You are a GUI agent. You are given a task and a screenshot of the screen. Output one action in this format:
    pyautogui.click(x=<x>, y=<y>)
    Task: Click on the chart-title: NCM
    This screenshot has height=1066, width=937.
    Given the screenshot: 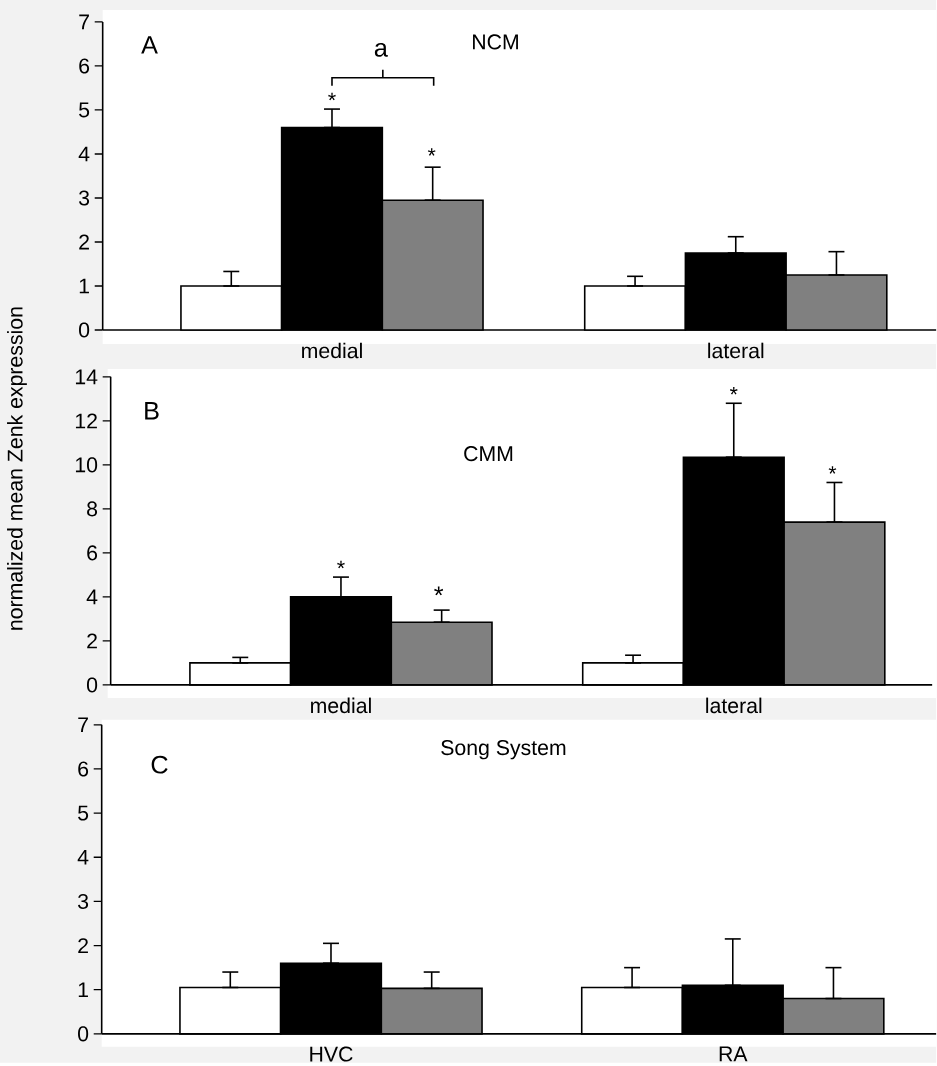 What is the action you would take?
    pyautogui.click(x=495, y=42)
    